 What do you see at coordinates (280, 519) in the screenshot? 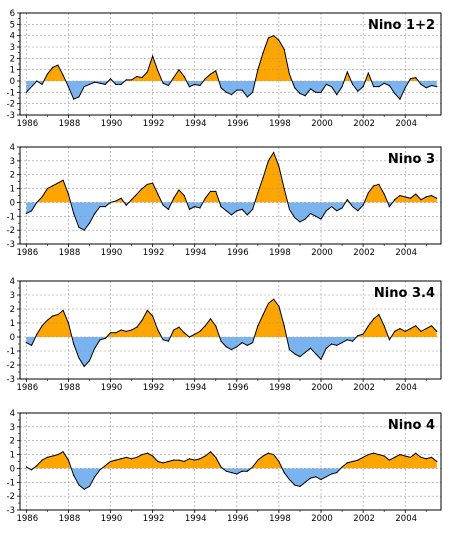
I see `panel-4-x-tick-label: 1998` at bounding box center [280, 519].